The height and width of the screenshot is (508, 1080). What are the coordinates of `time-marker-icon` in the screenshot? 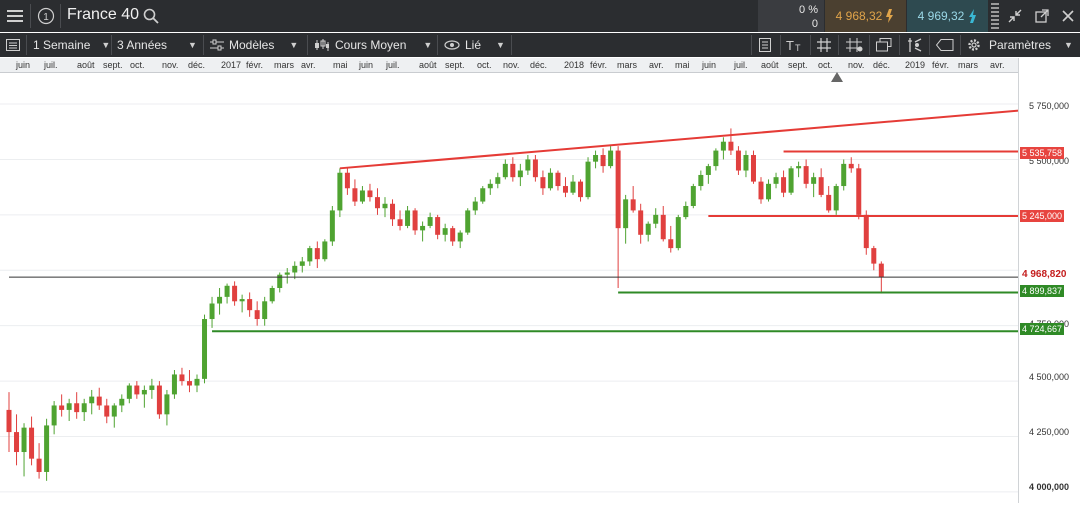 It's located at (837, 77).